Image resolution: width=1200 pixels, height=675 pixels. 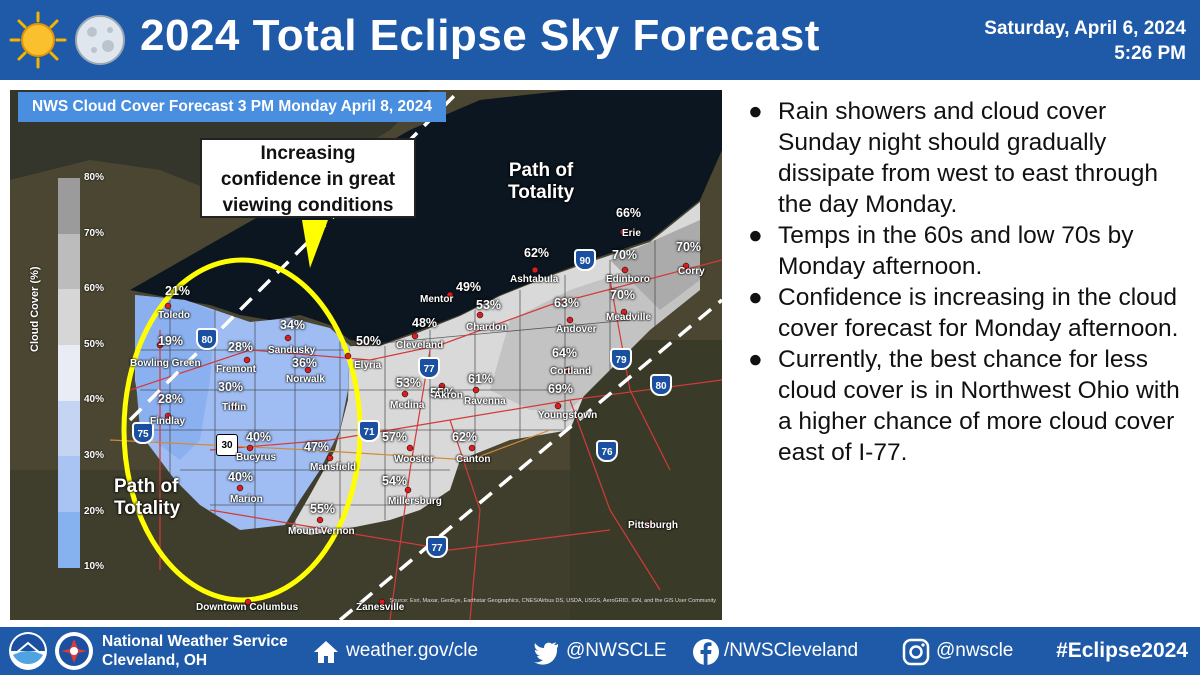 I want to click on city-label: Sandusky, so click(x=292, y=350).